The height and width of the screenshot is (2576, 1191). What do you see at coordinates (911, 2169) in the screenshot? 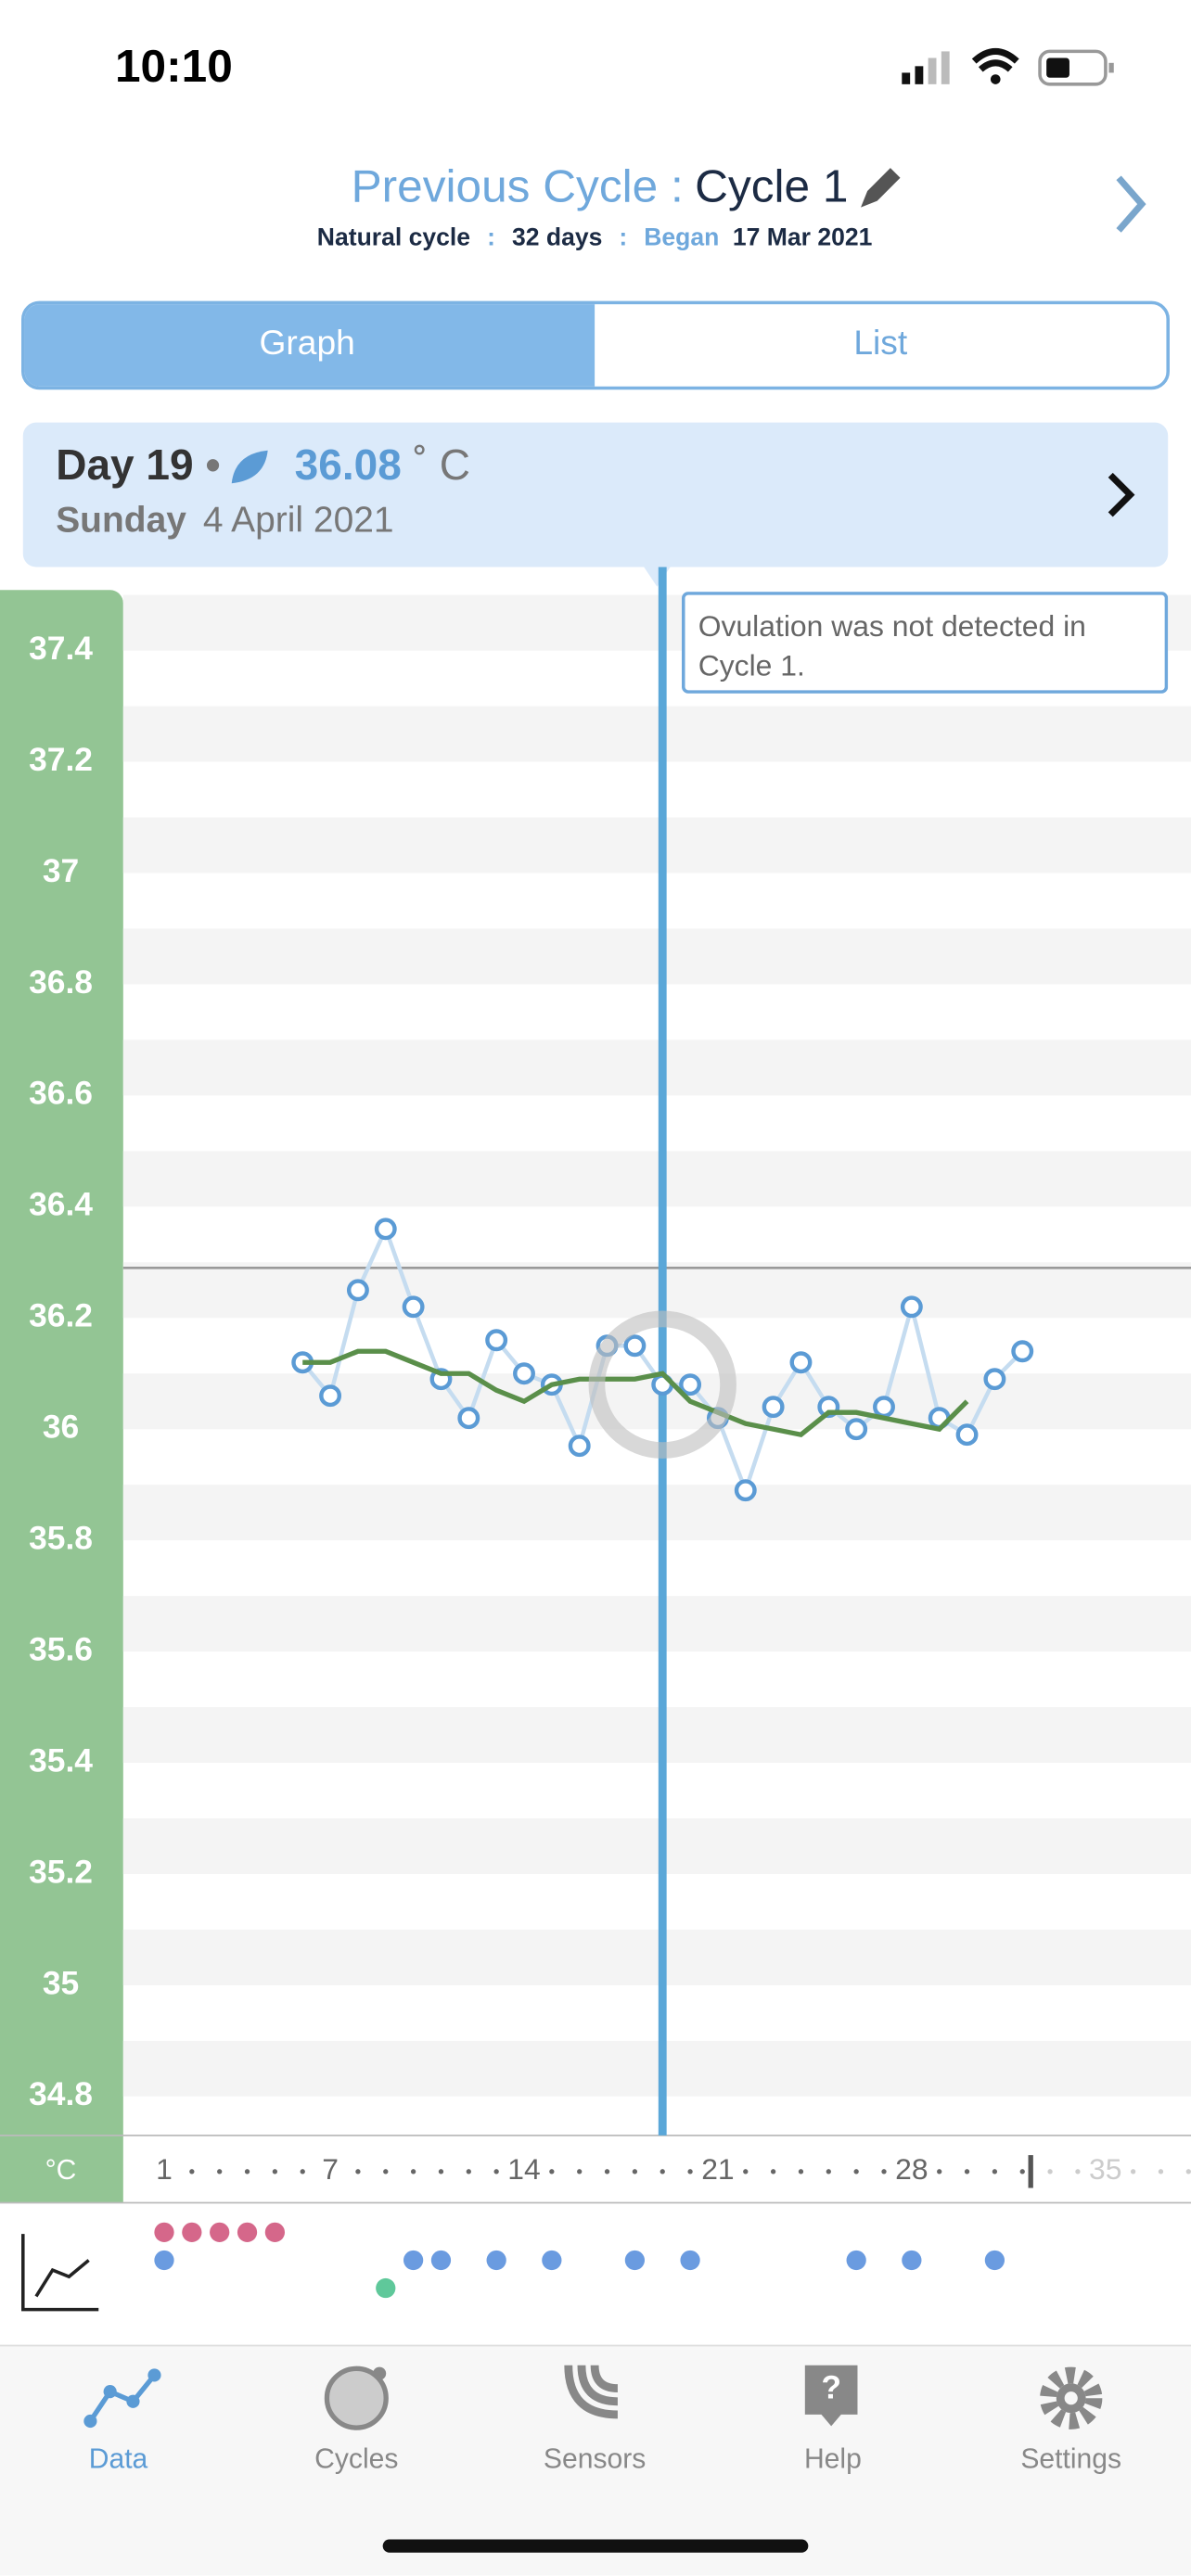
I see `x-tick-label: 28` at bounding box center [911, 2169].